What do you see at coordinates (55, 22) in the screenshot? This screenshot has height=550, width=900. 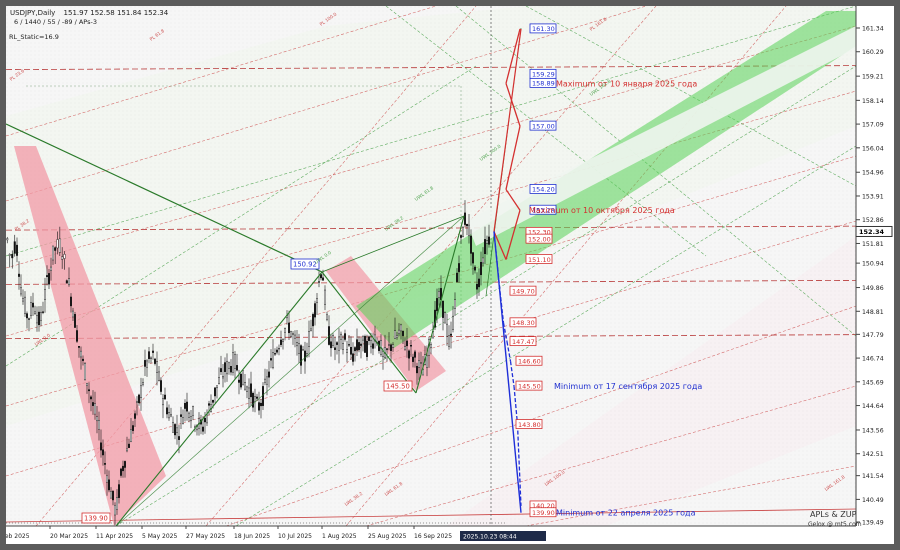 I see `header-line2: 6 / 1440 / 55 / -89 / APs-3` at bounding box center [55, 22].